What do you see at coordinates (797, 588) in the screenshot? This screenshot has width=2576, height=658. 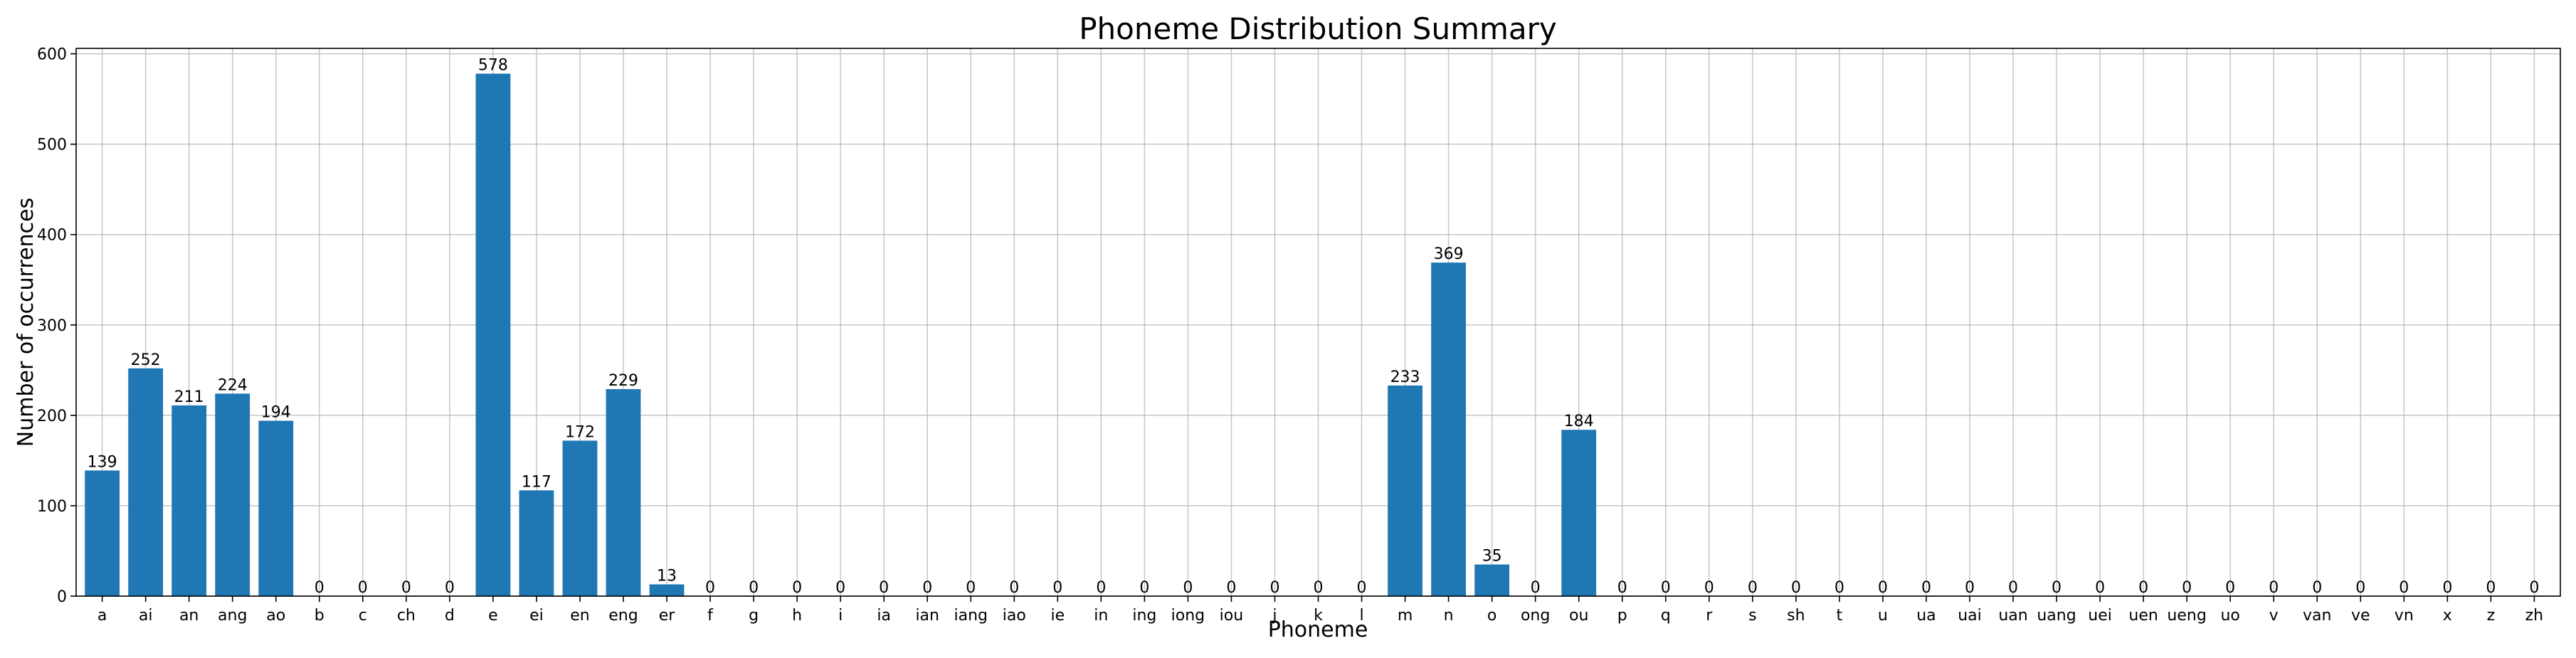 I see `bar-value-label-h: 0` at bounding box center [797, 588].